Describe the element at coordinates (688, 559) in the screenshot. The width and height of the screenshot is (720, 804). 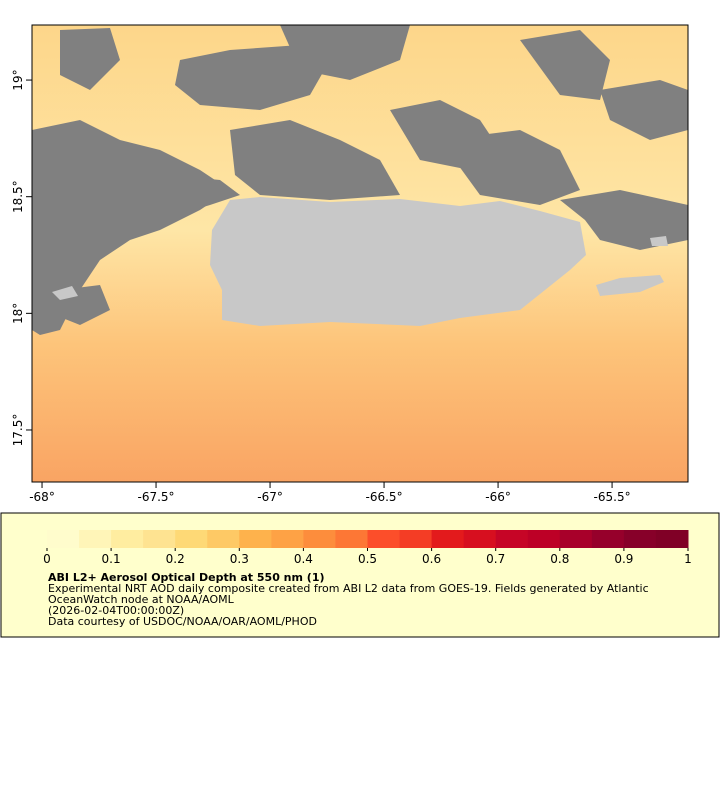
I see `colorbar-tick-label: 1` at that location.